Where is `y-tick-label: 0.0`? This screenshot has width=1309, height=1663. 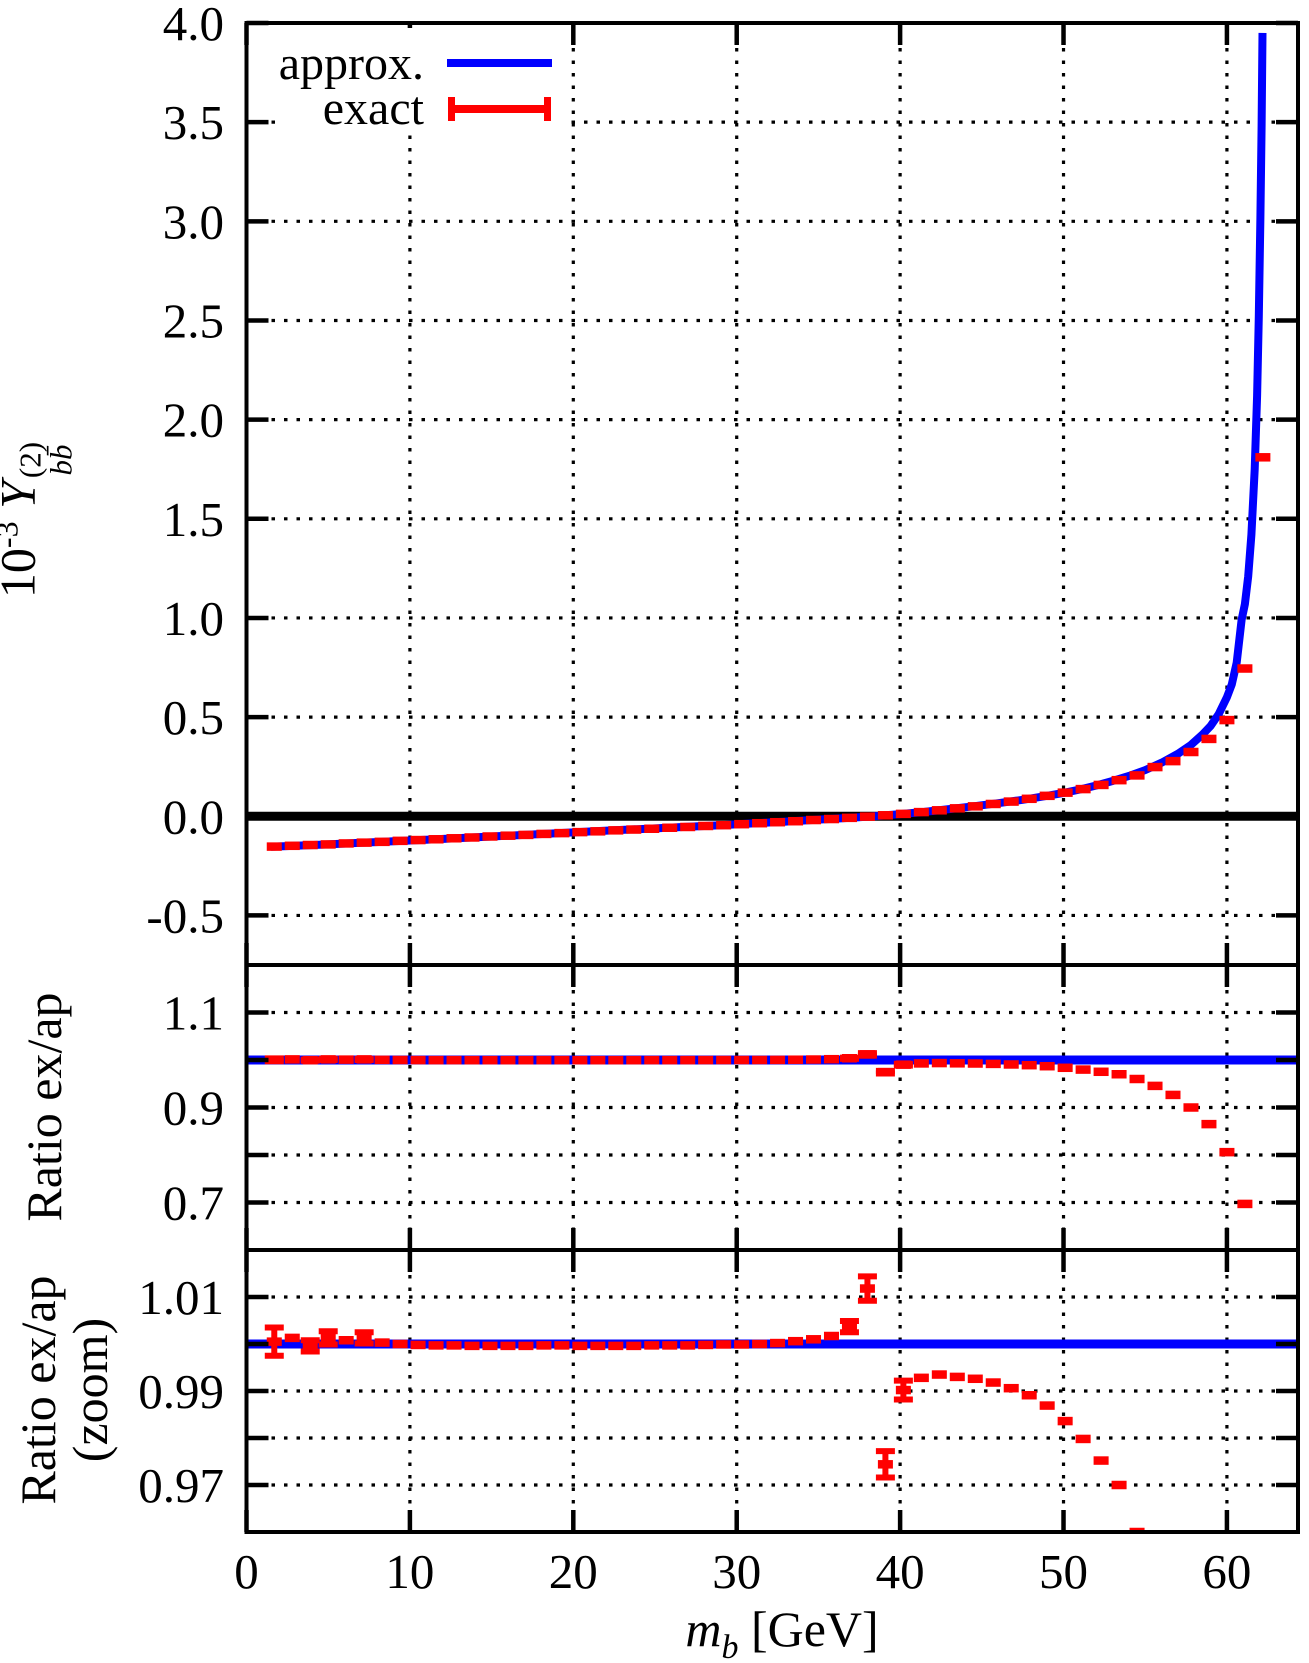
y-tick-label: 0.0 is located at coordinates (193, 816).